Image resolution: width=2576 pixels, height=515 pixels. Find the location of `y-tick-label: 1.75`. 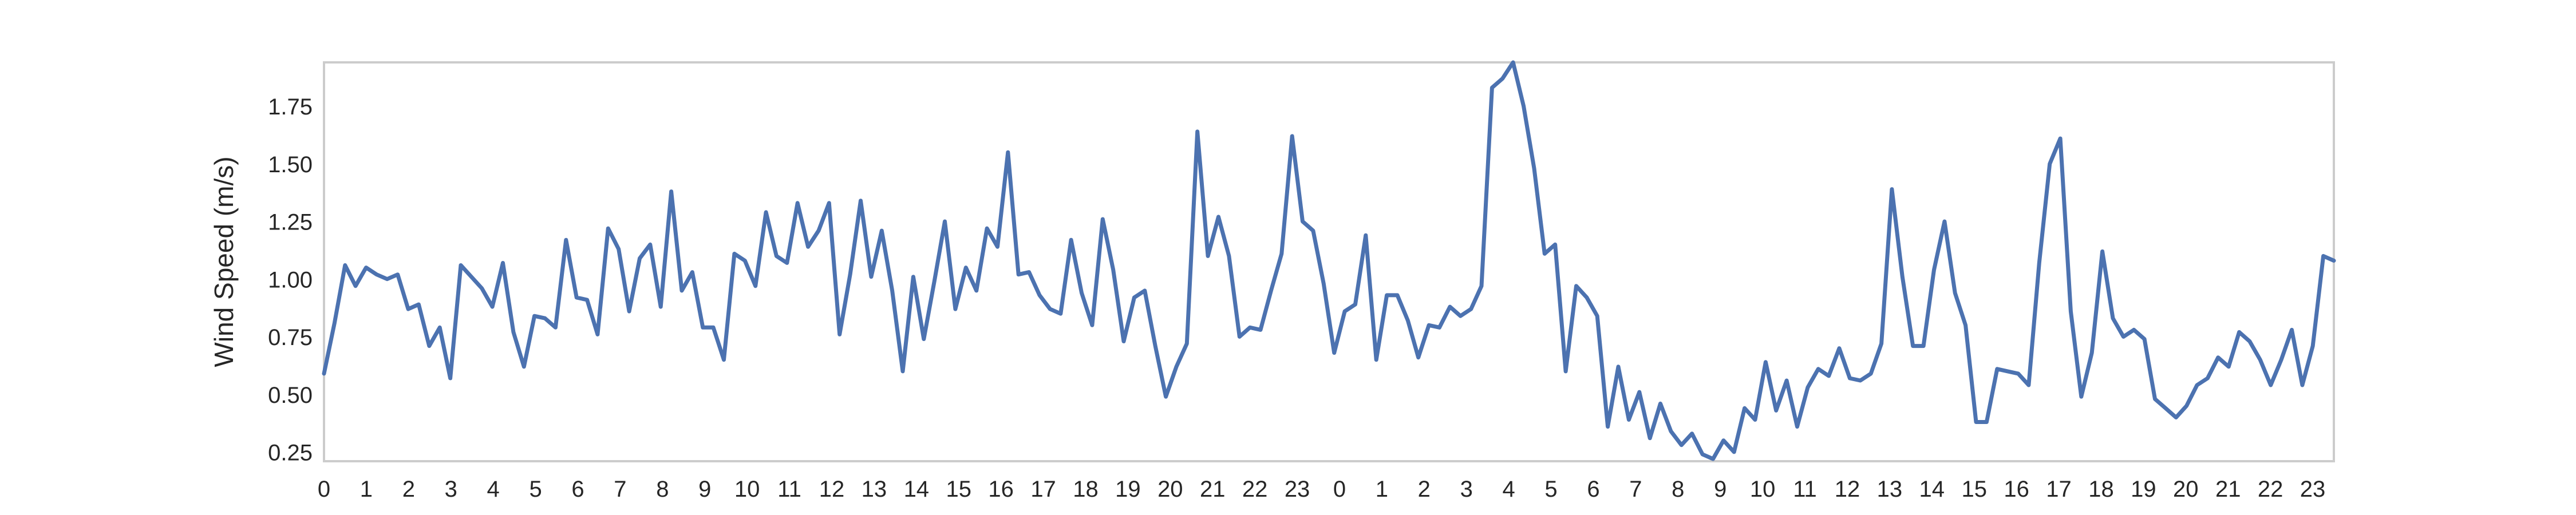

y-tick-label: 1.75 is located at coordinates (290, 107).